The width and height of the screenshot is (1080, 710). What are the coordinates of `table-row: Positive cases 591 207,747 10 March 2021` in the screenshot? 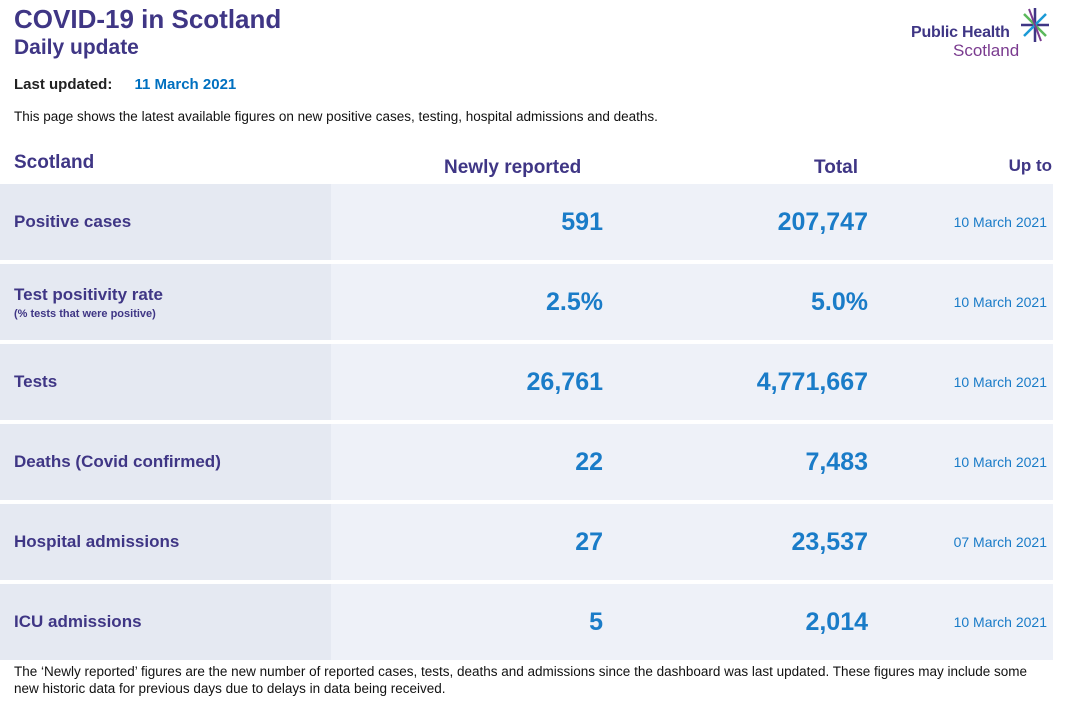 It's located at (526, 222).